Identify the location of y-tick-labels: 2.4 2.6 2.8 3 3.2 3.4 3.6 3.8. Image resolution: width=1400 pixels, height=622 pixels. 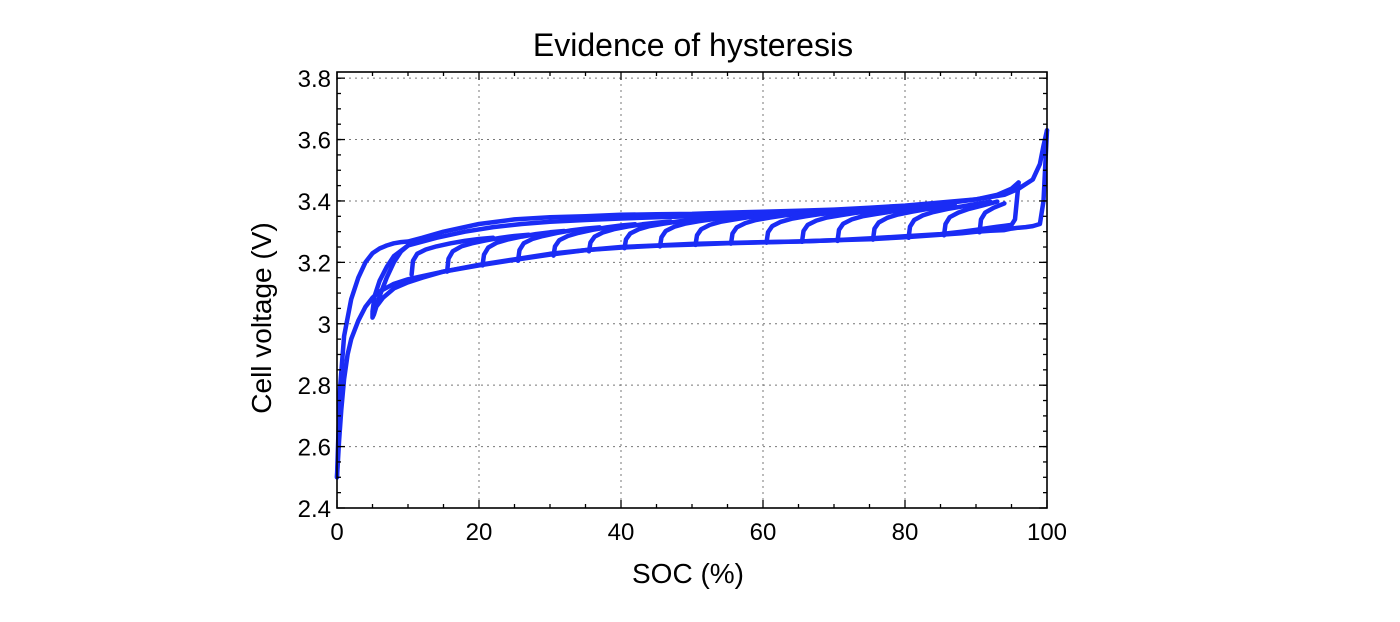
(314, 294).